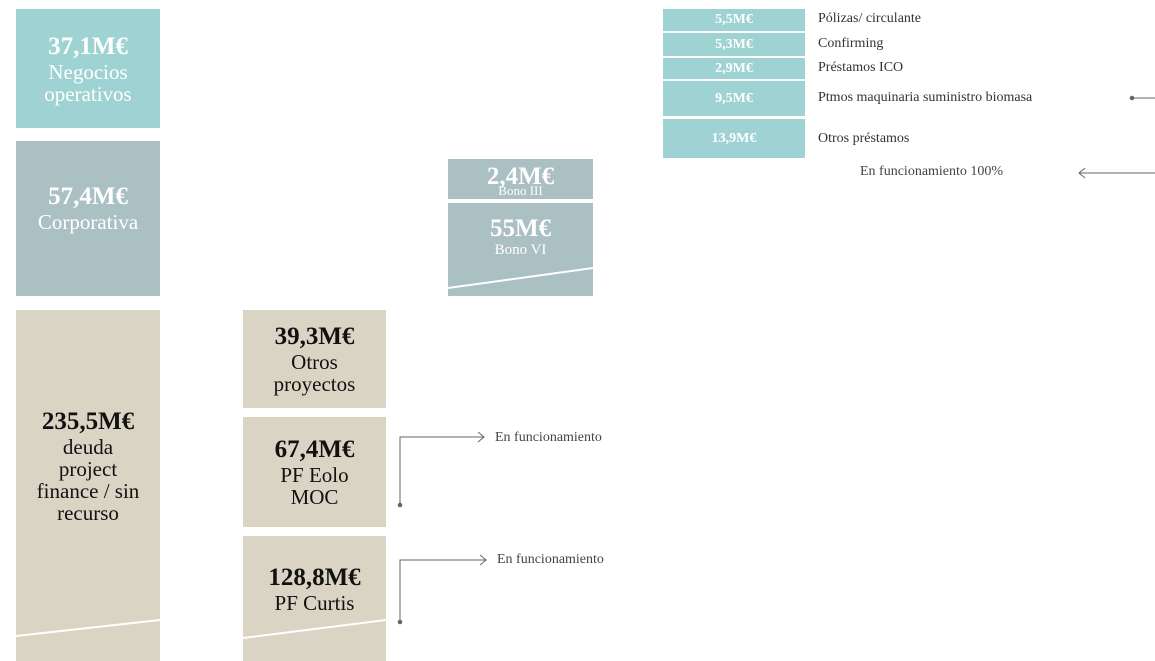 Image resolution: width=1155 pixels, height=661 pixels. I want to click on item-amount: 9,5M€, so click(734, 98).